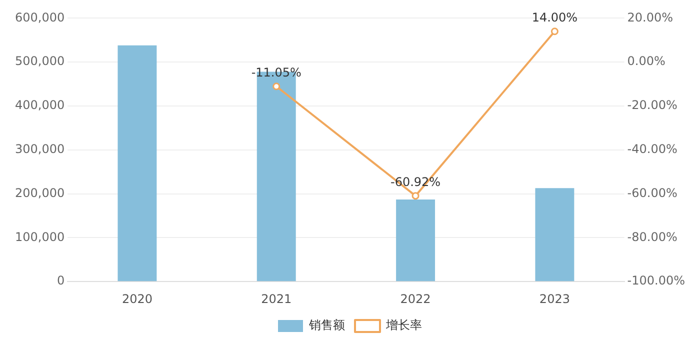 This screenshot has height=350, width=700. What do you see at coordinates (415, 299) in the screenshot?
I see `x-tick-label: 2022` at bounding box center [415, 299].